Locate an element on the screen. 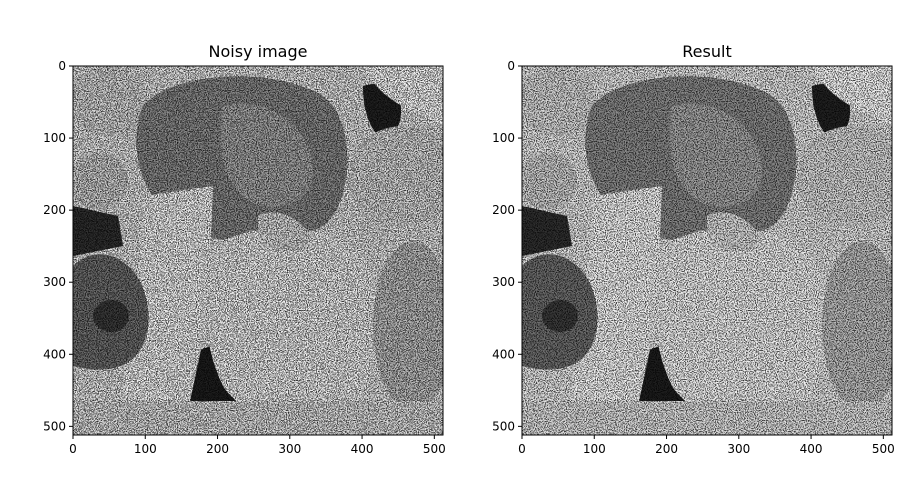 This screenshot has height=500, width=918. chart-title-right: Result is located at coordinates (706, 51).